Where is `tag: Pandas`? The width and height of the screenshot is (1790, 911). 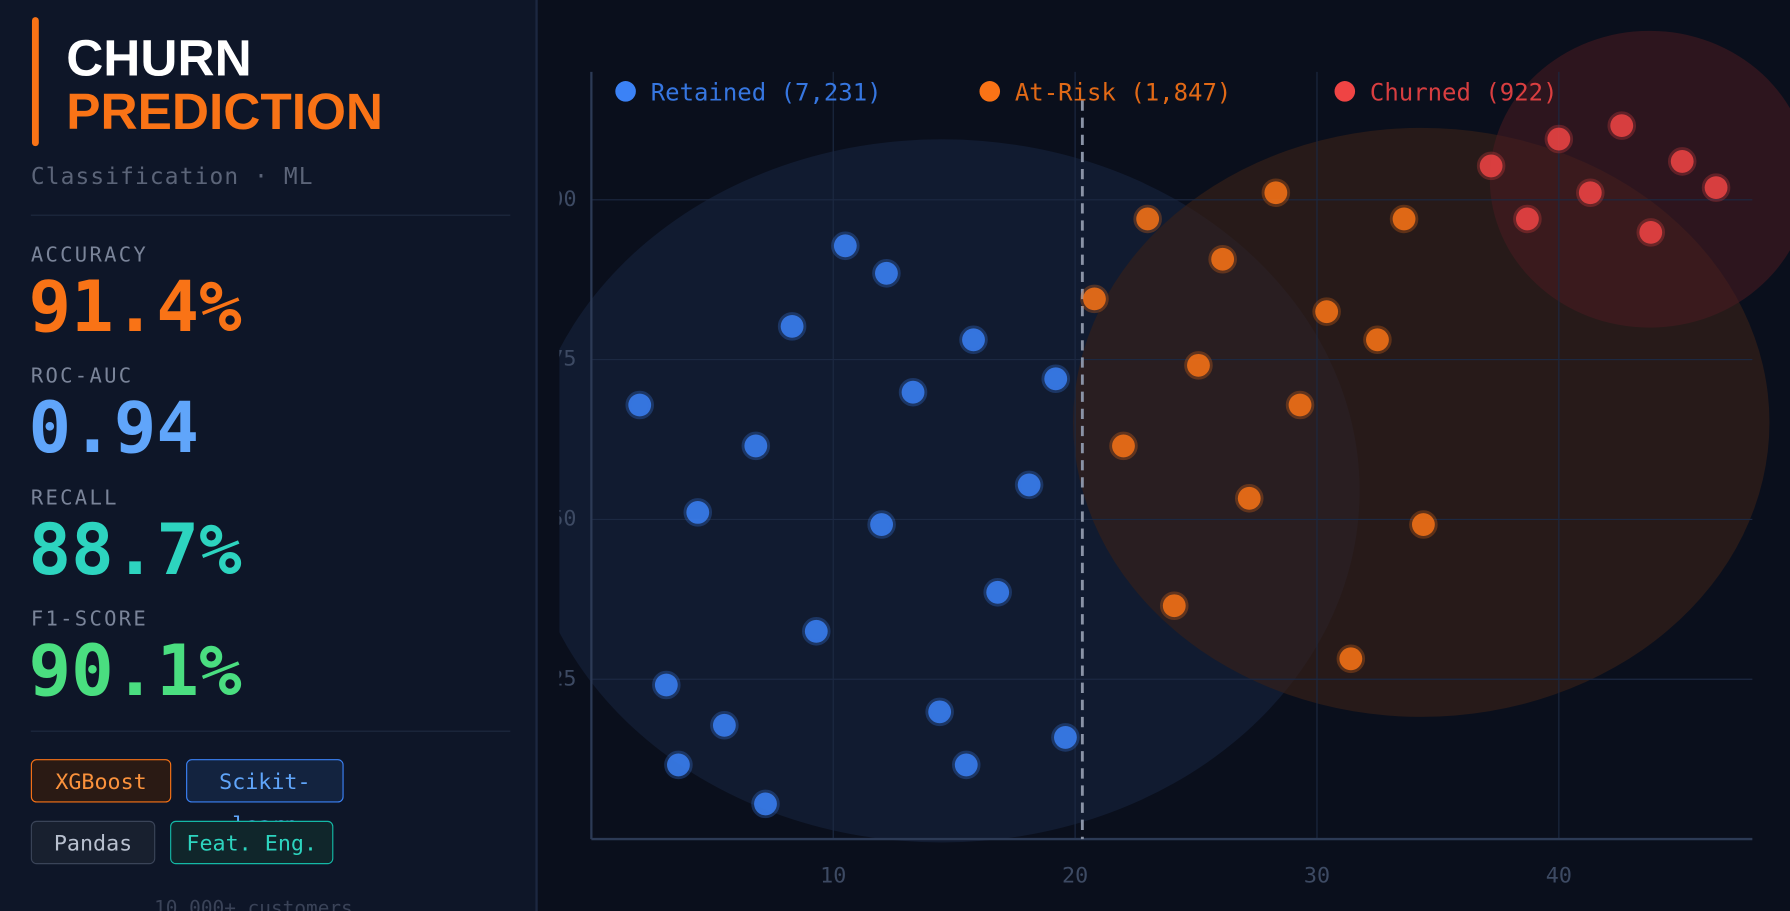 tag: Pandas is located at coordinates (93, 842).